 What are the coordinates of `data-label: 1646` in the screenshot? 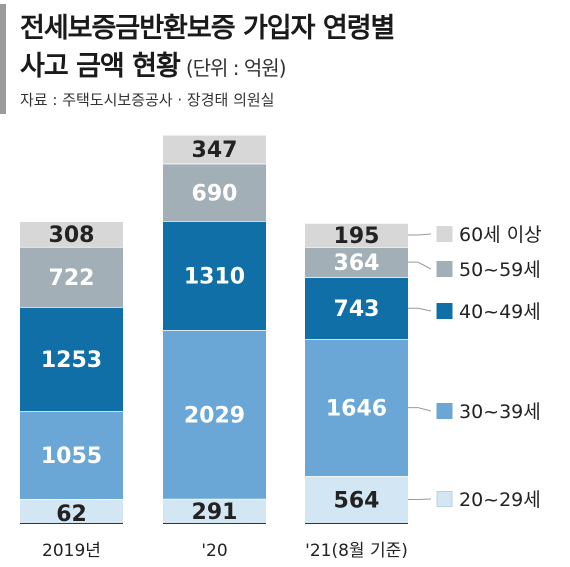 It's located at (356, 409).